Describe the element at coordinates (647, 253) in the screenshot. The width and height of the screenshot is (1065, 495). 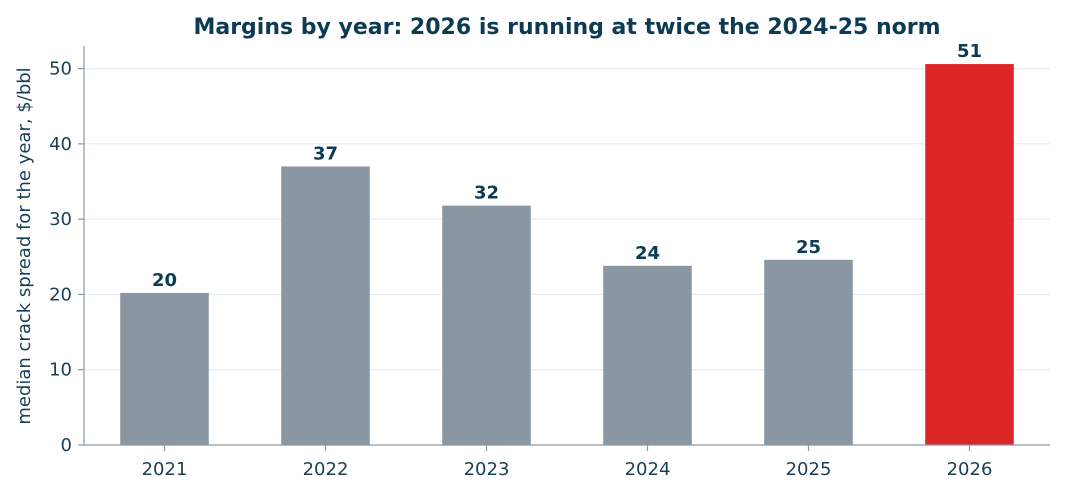
I see `data-label-2024: 24` at that location.